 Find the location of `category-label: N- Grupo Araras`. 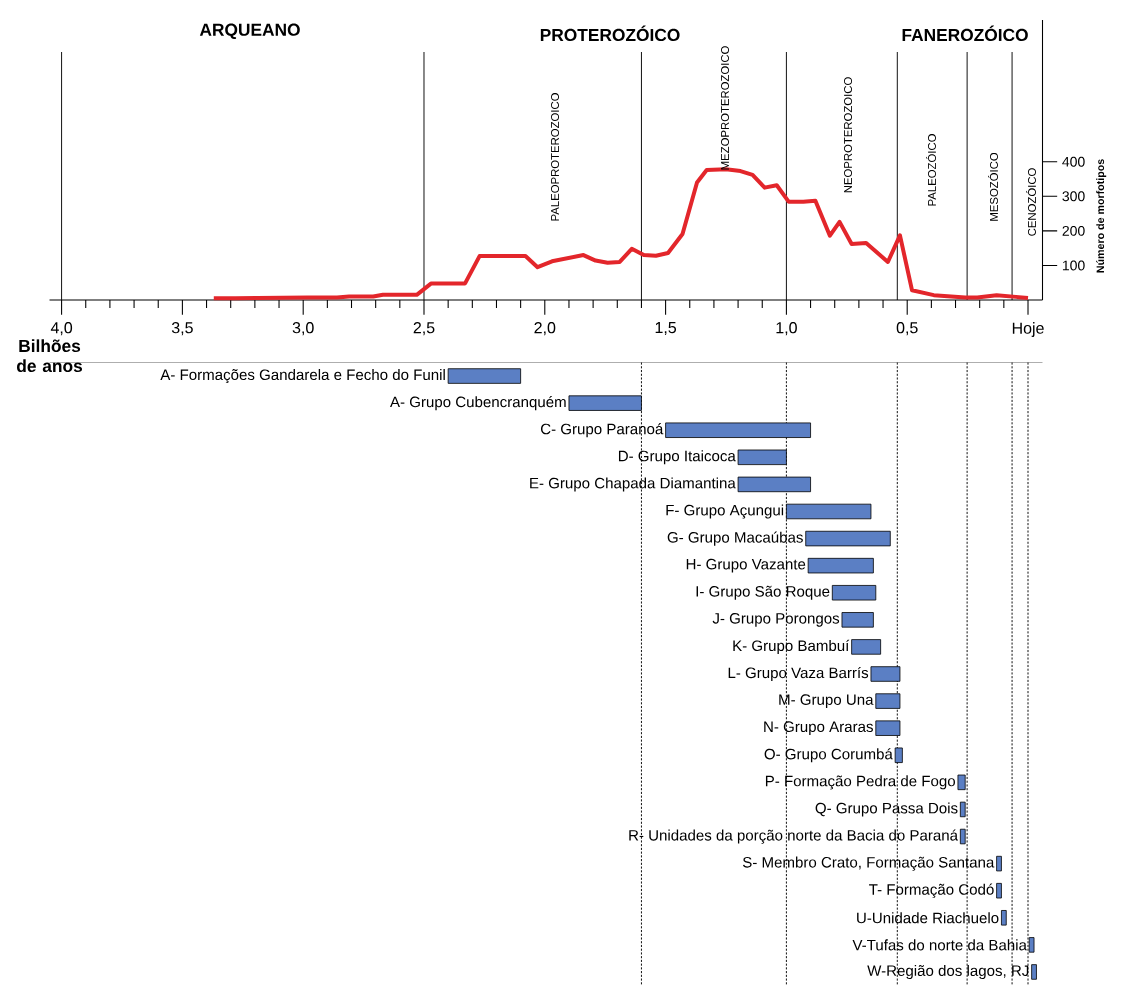

category-label: N- Grupo Araras is located at coordinates (818, 728).